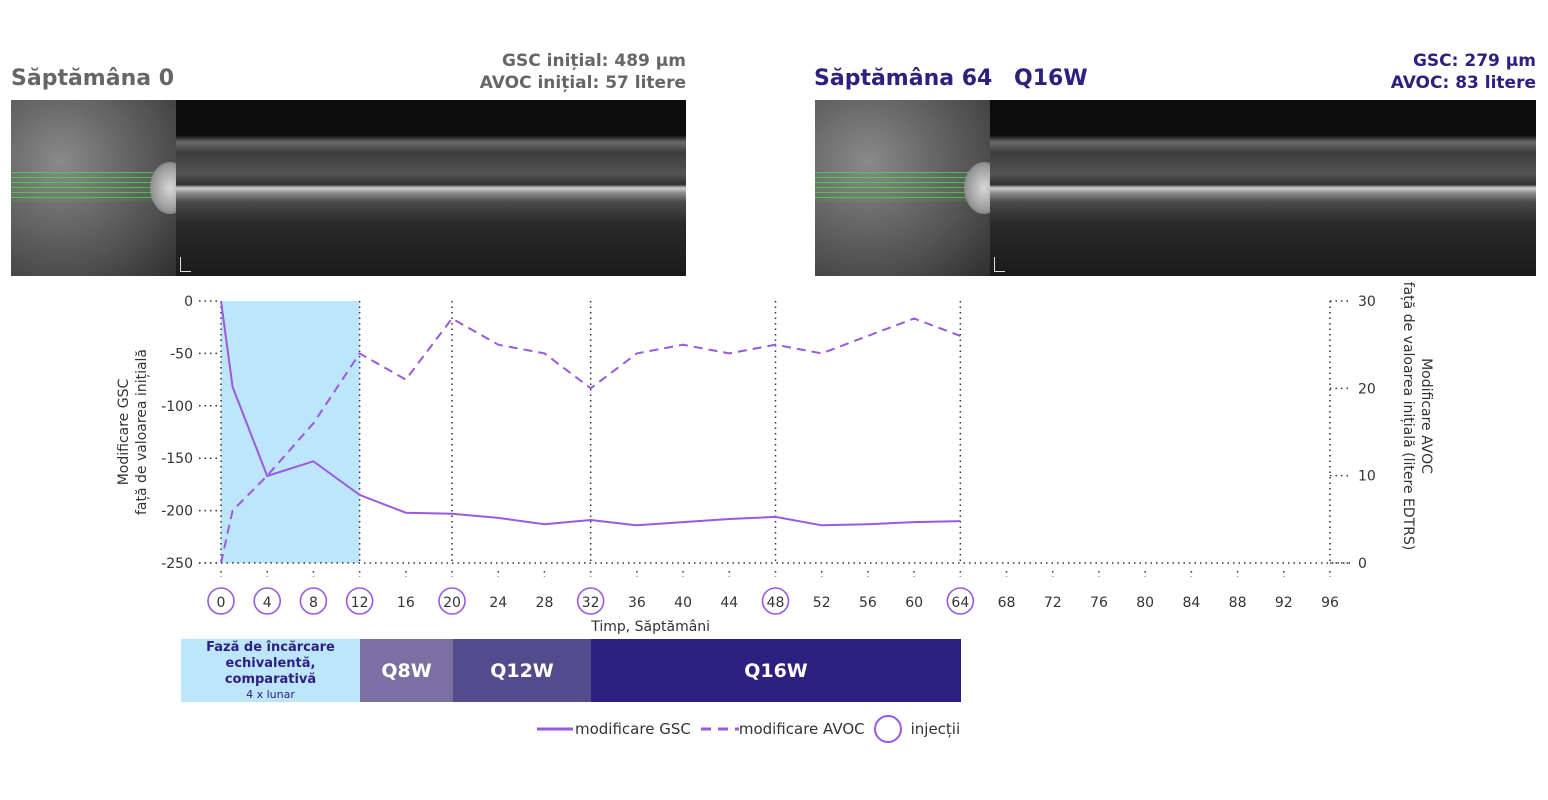 This screenshot has height=800, width=1548. Describe the element at coordinates (1408, 416) in the screenshot. I see `y-right-axis-label: față de valoarea inițială (litere EDTRS)` at that location.